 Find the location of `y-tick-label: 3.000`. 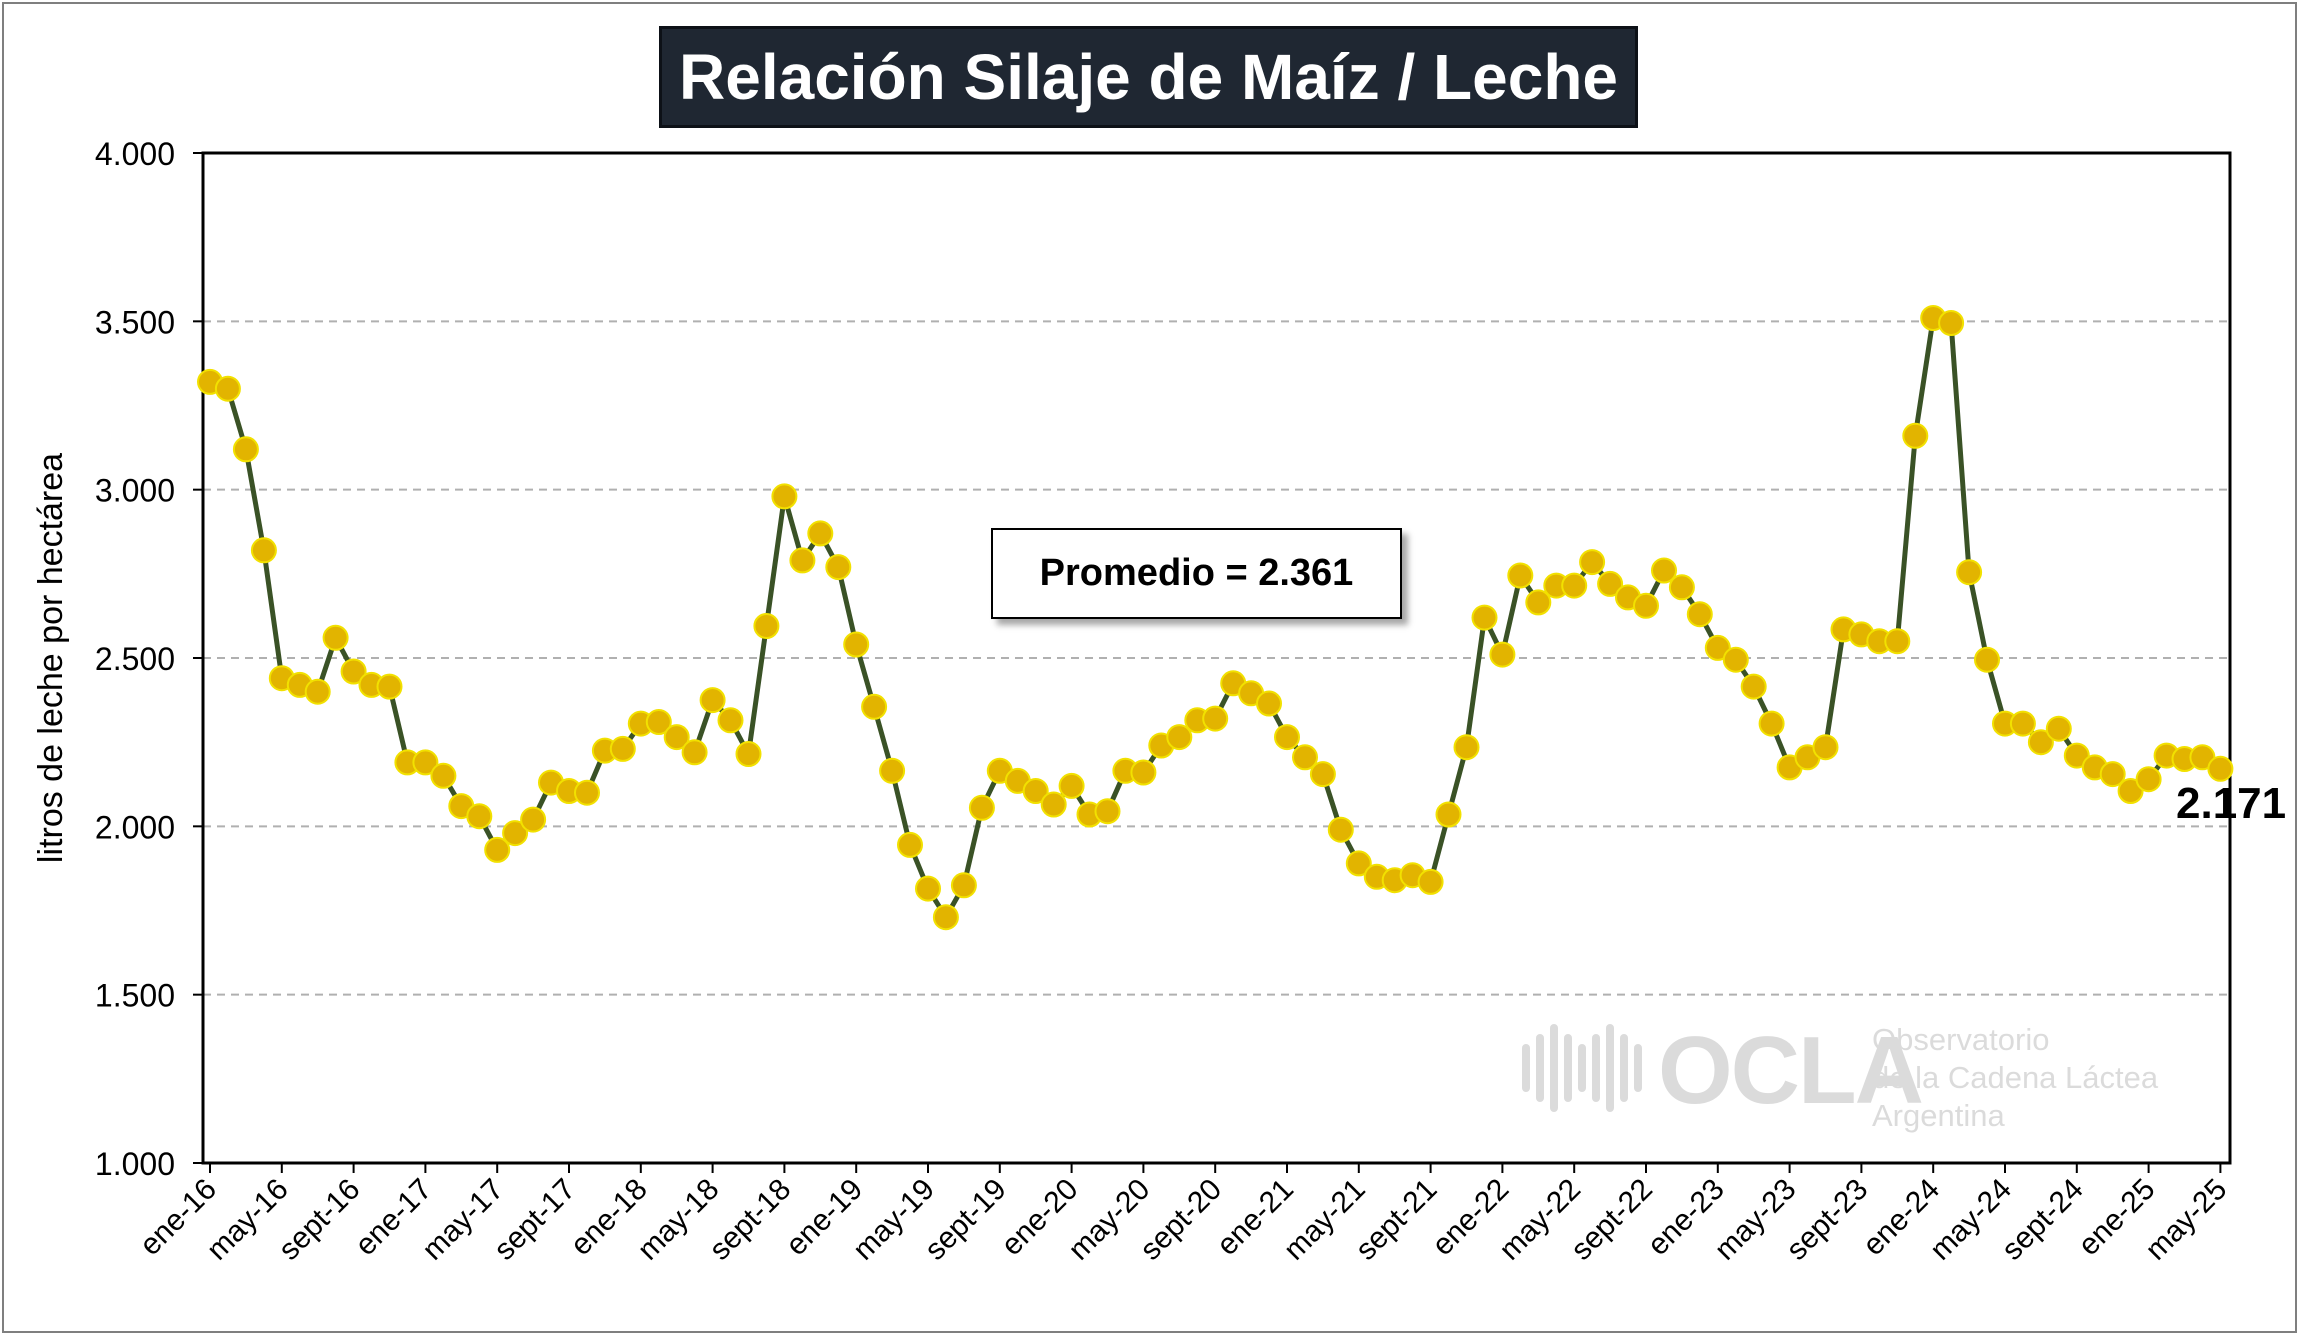

y-tick-label: 3.000 is located at coordinates (135, 491).